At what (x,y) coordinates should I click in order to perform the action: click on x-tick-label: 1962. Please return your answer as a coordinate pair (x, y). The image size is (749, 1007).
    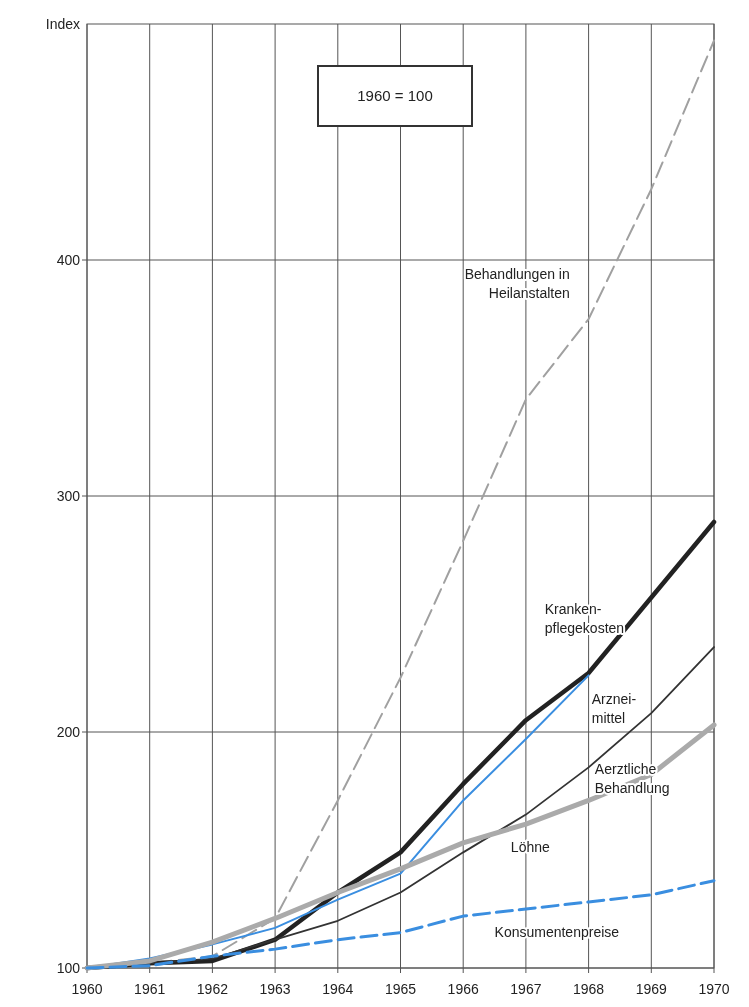
    Looking at the image, I should click on (212, 989).